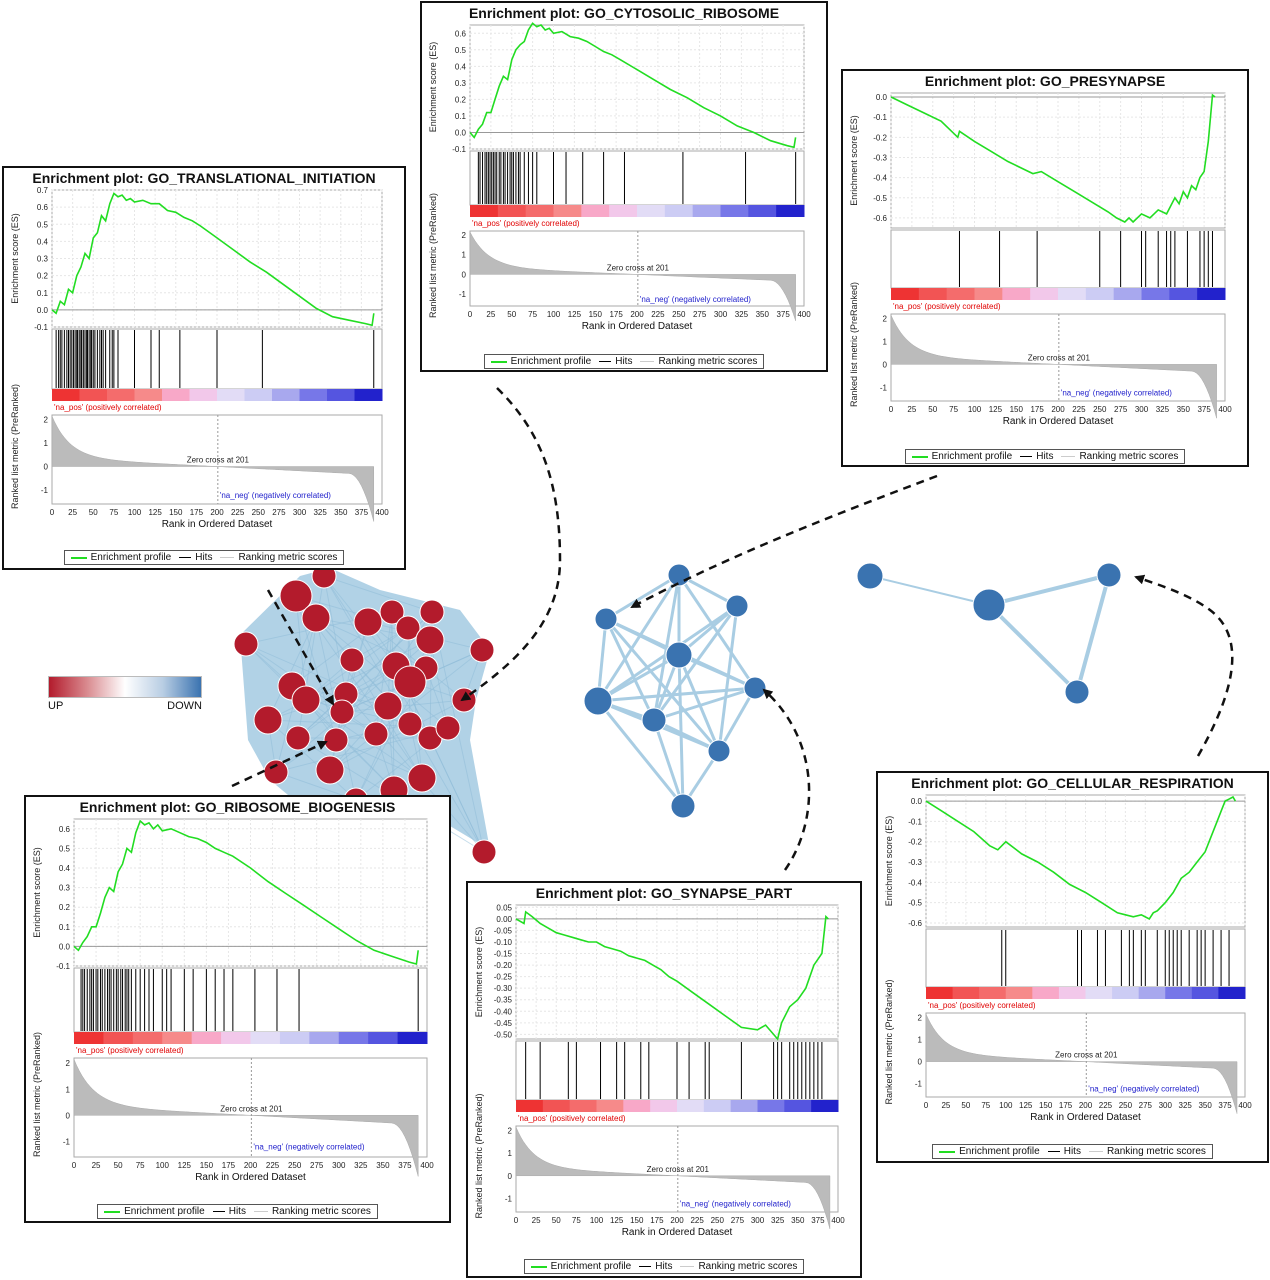 This screenshot has width=1270, height=1280. What do you see at coordinates (1245, 1105) in the screenshot?
I see `x-tick-label: 400` at bounding box center [1245, 1105].